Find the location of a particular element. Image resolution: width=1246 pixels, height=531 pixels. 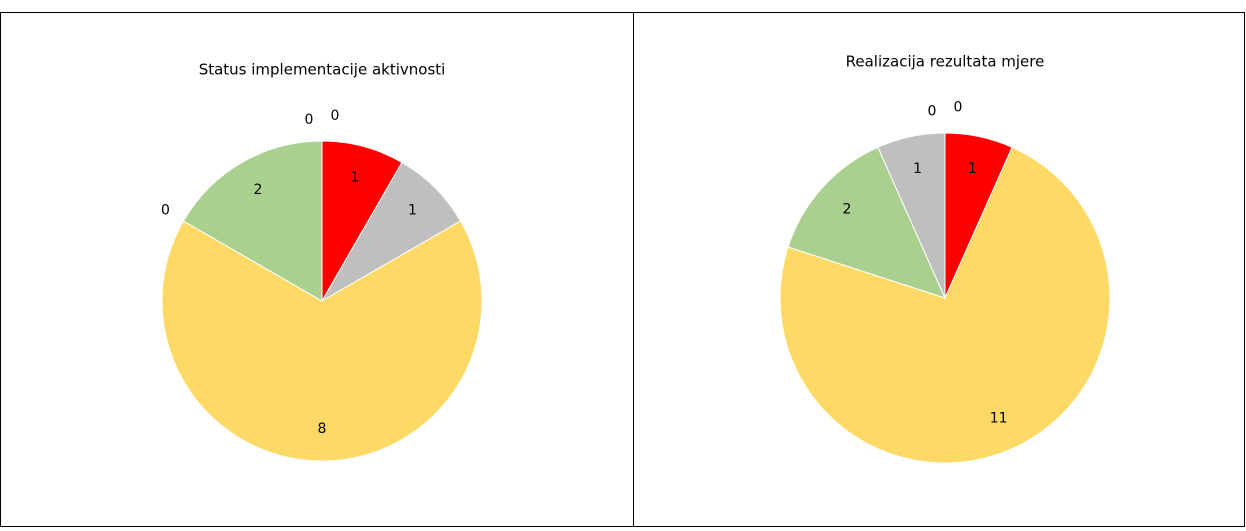

value-label: 8 is located at coordinates (322, 429).